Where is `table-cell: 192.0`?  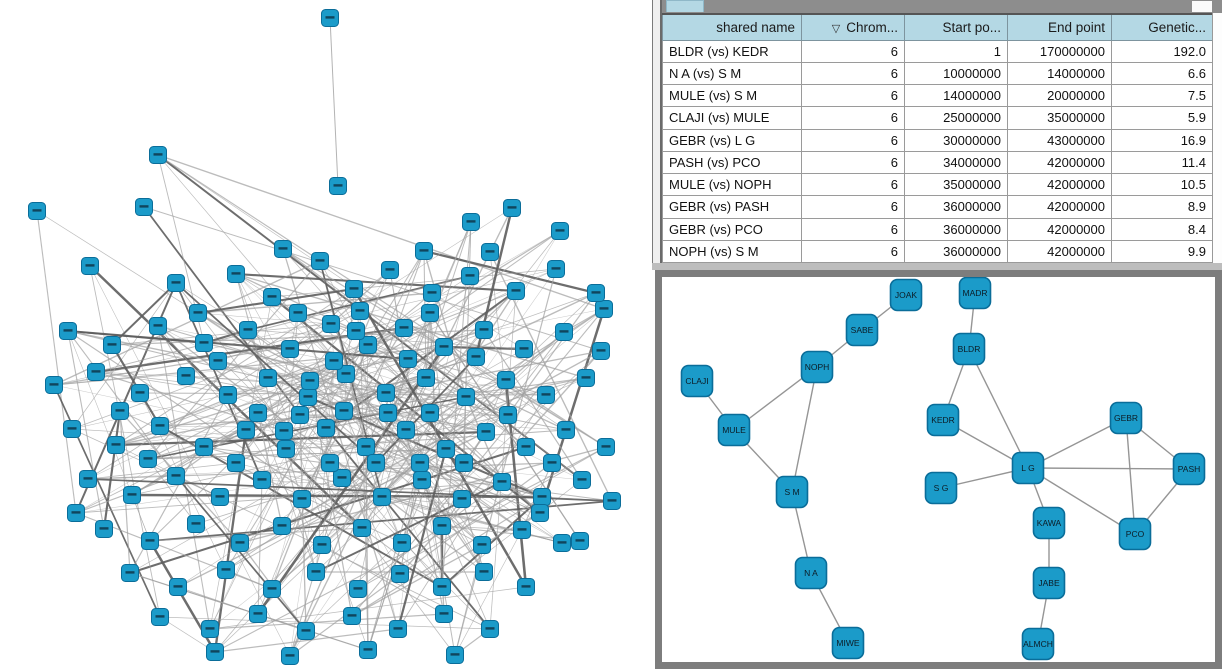
table-cell: 192.0 is located at coordinates (1162, 51).